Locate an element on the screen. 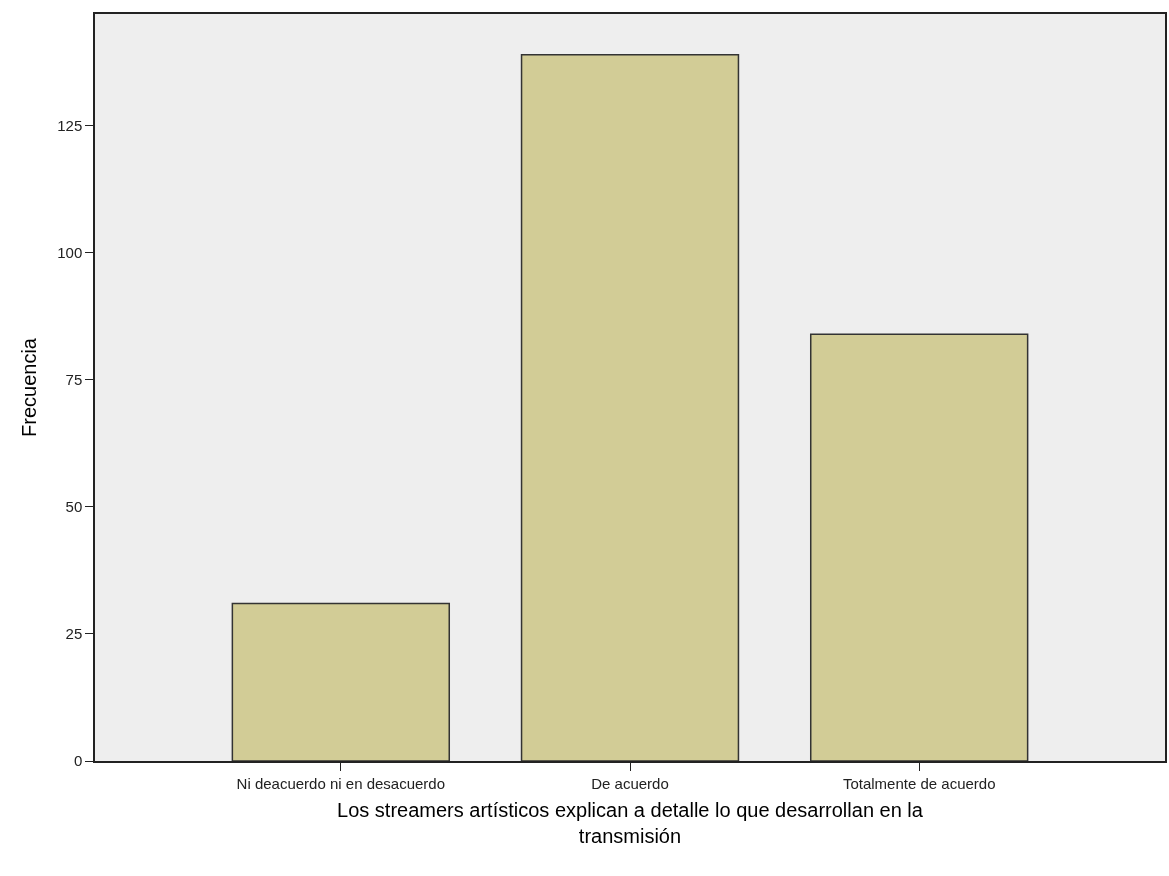 The image size is (1169, 876). y-tick-label: 75 is located at coordinates (74, 380).